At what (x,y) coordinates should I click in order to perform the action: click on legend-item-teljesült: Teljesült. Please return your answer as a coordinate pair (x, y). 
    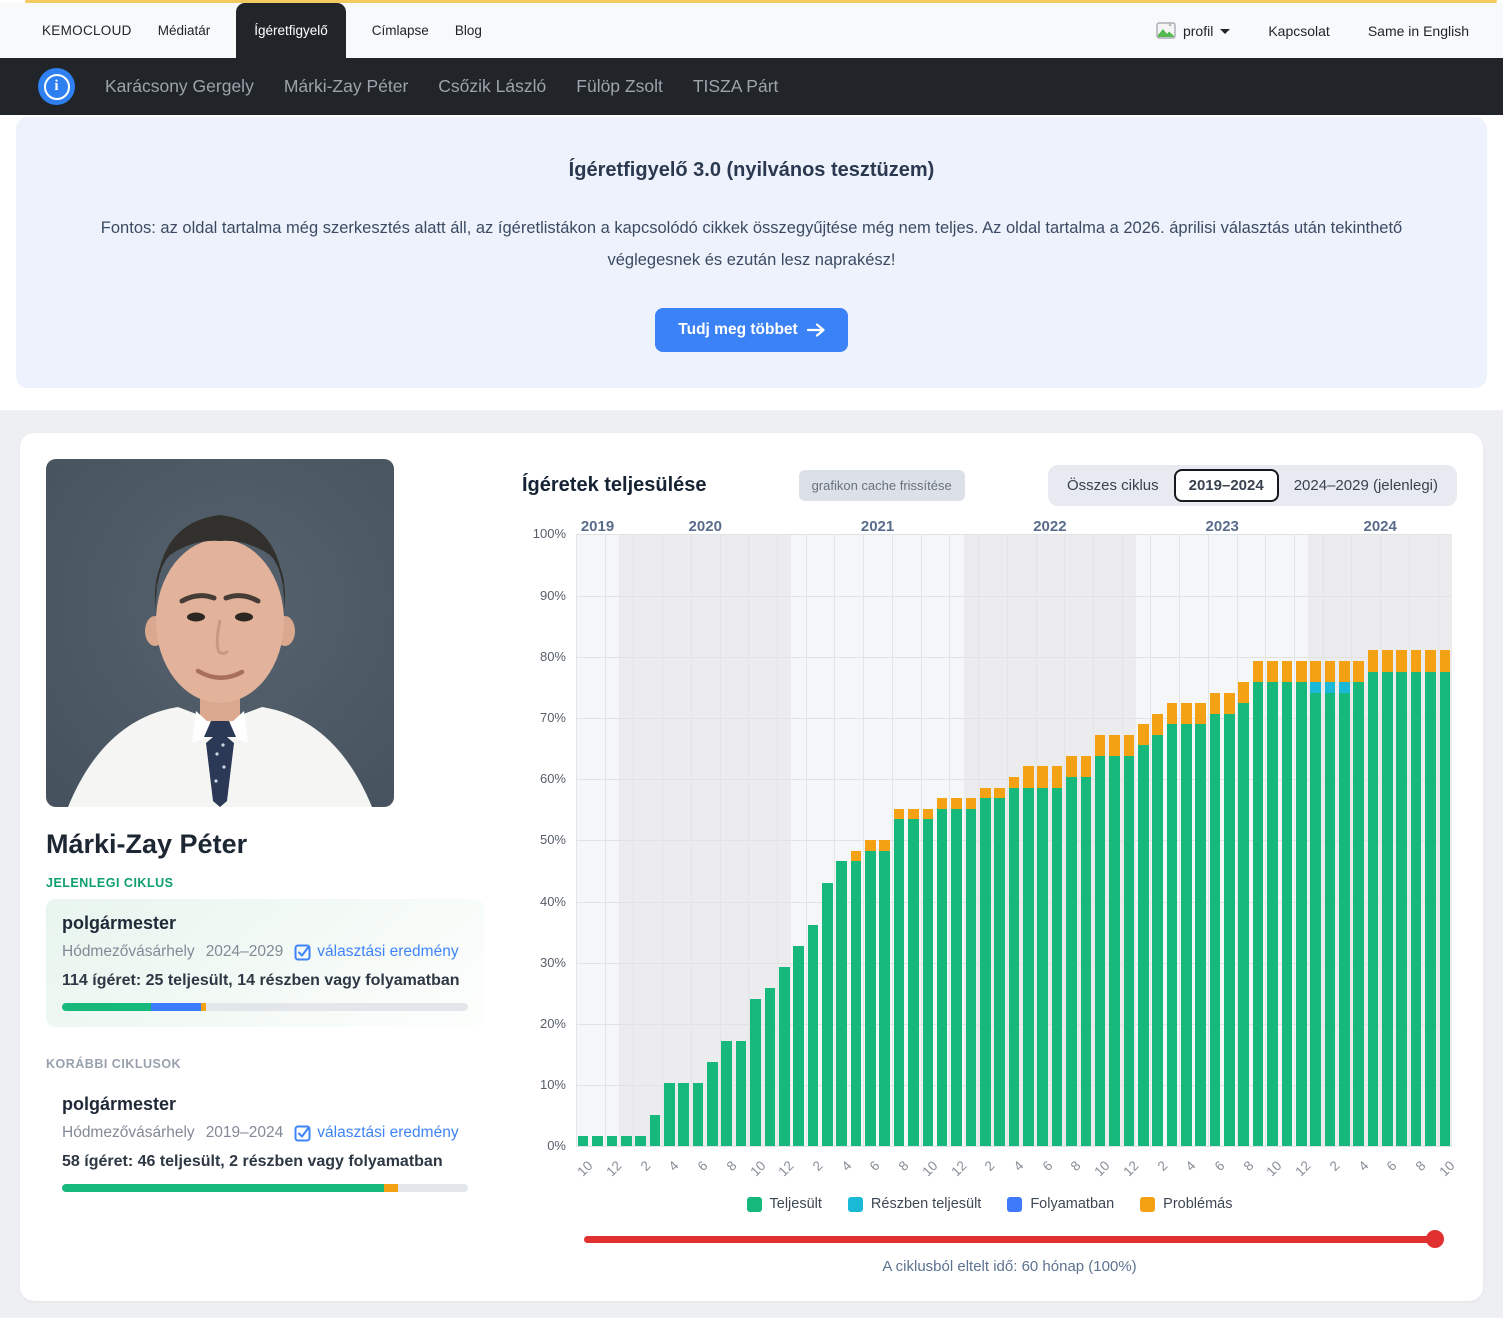
    Looking at the image, I should click on (784, 1204).